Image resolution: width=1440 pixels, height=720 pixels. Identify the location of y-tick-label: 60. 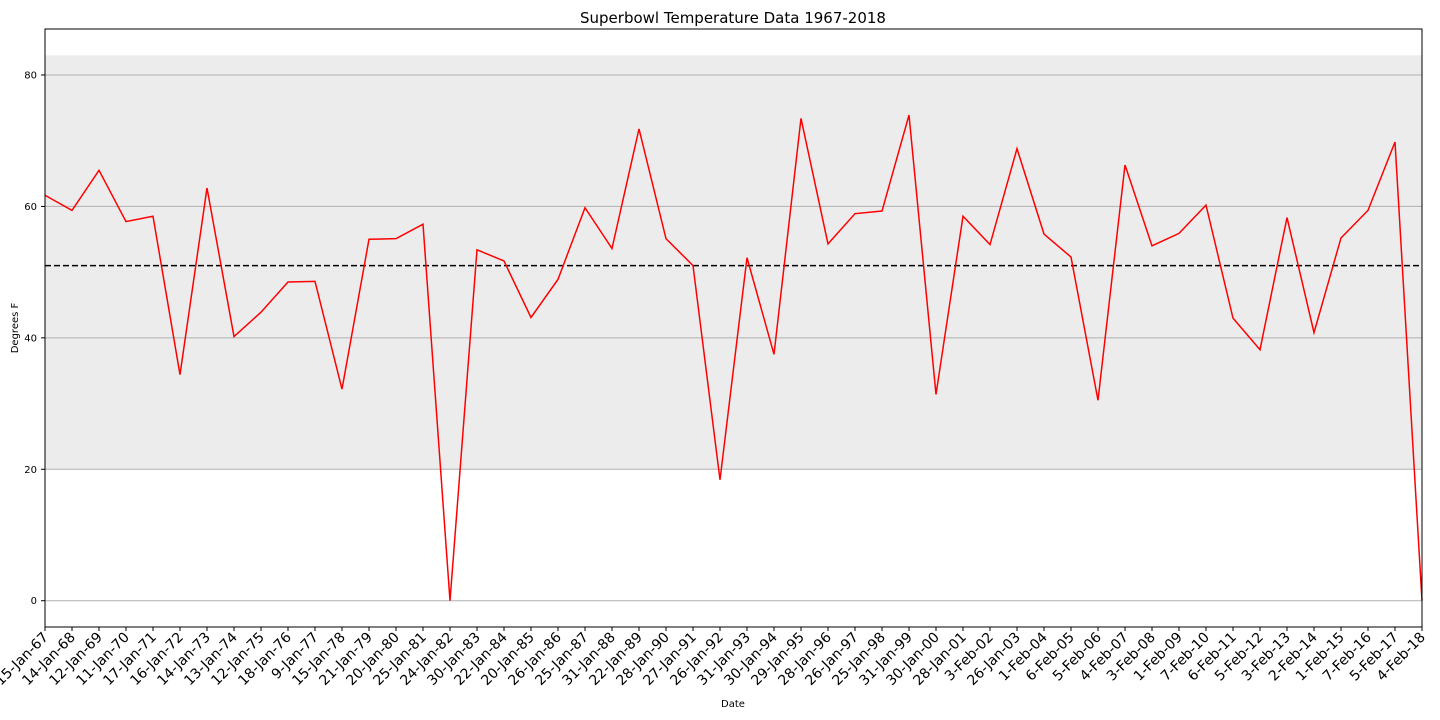
(30, 207).